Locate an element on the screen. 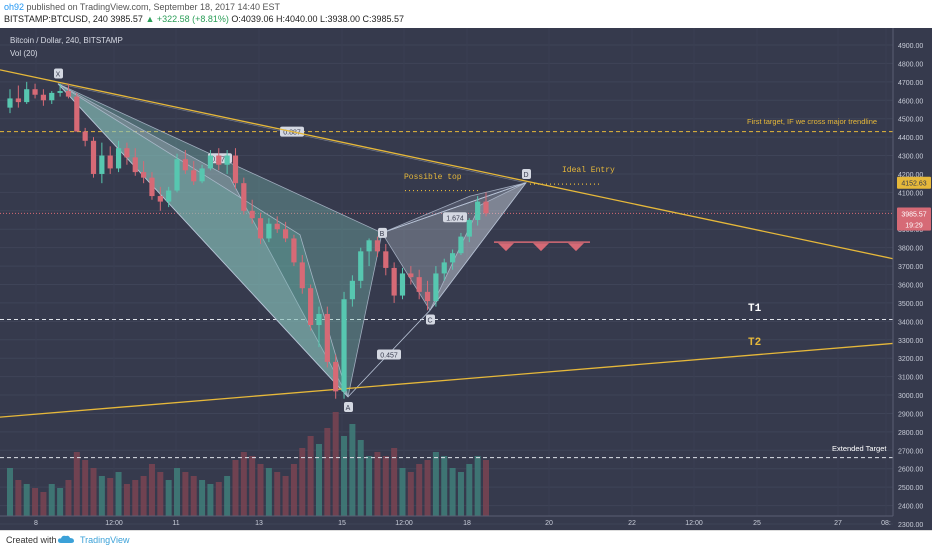 This screenshot has width=932, height=551. y-tick-label: 3500.00 is located at coordinates (910, 304).